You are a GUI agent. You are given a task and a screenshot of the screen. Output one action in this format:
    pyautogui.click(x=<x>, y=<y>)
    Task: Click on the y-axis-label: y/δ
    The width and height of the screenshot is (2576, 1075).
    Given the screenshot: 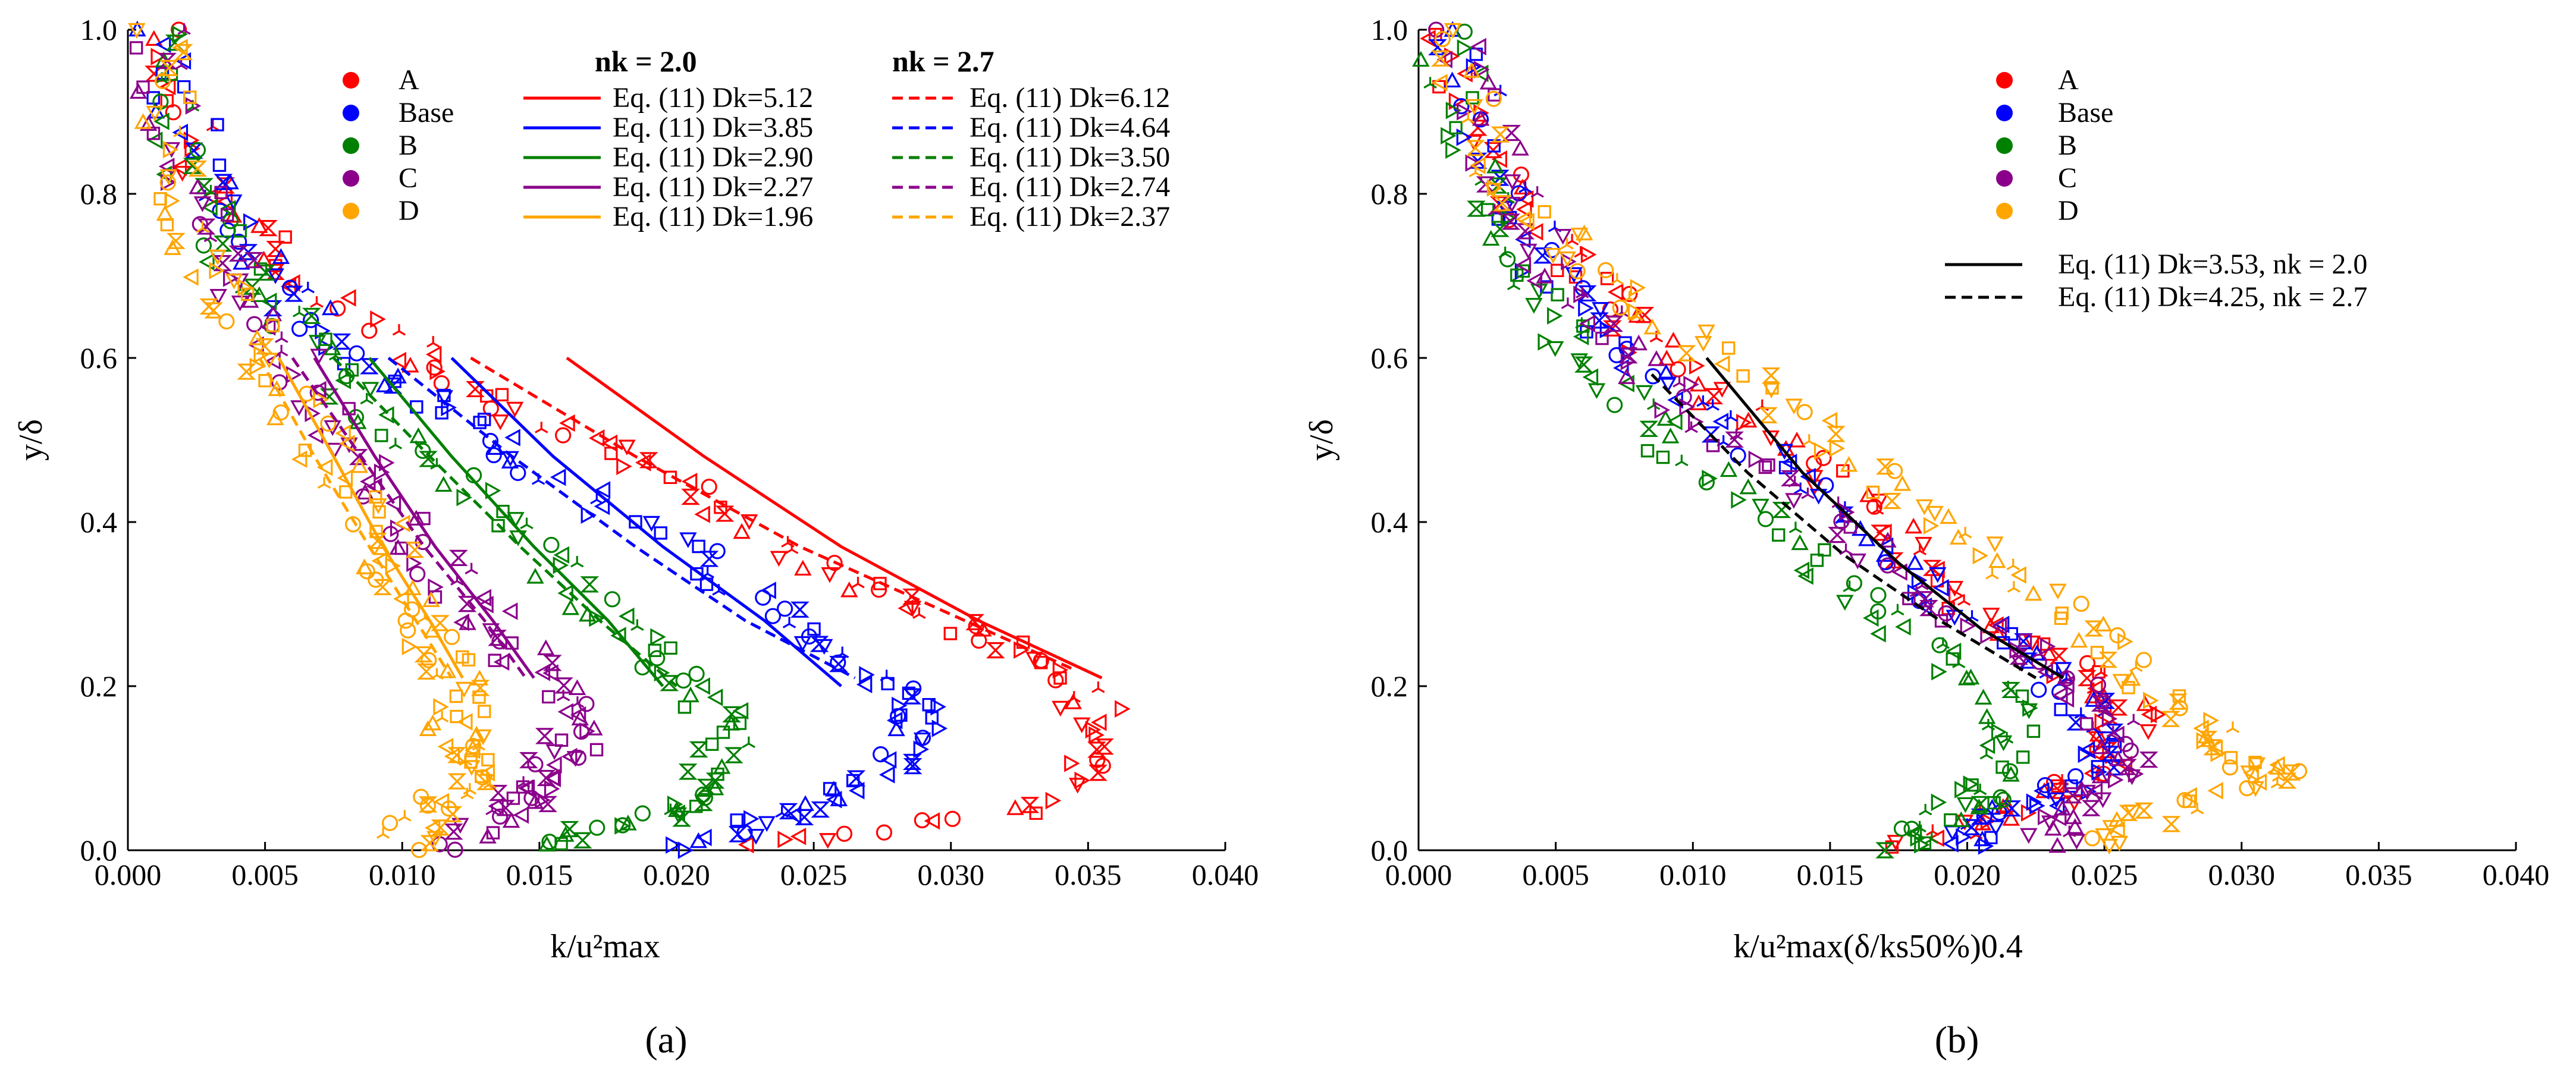 What is the action you would take?
    pyautogui.click(x=30, y=440)
    